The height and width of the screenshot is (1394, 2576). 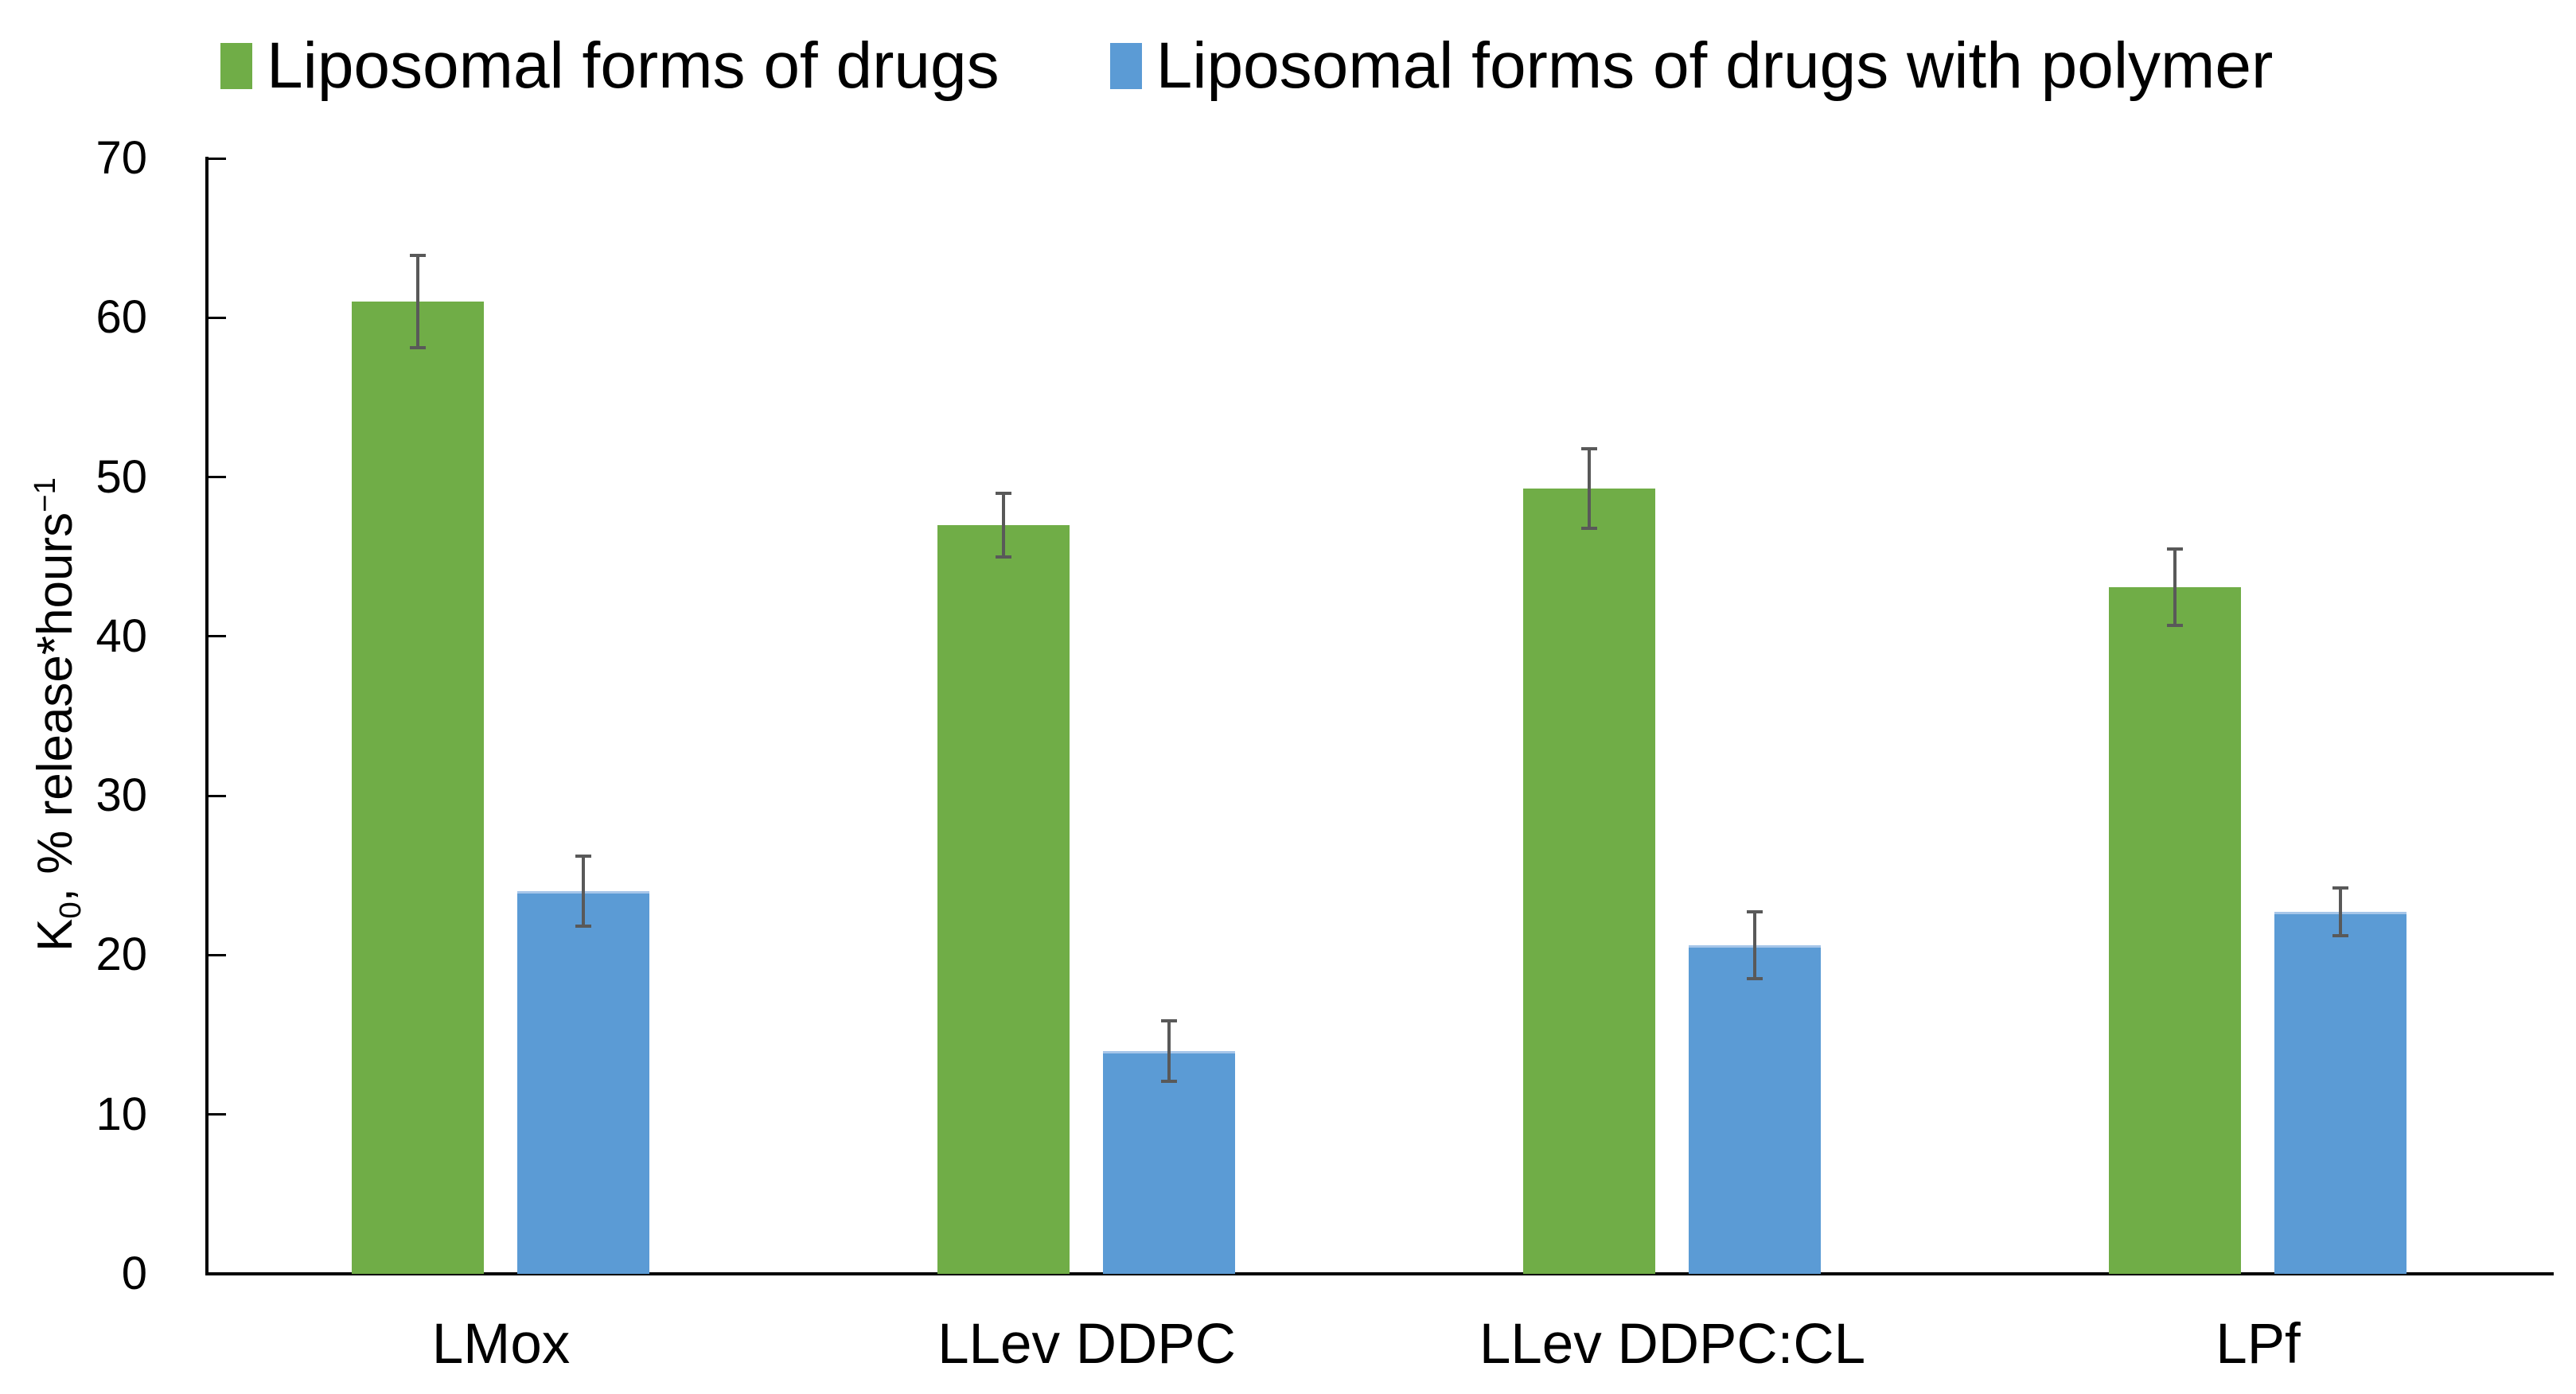 I want to click on y-tick-label: 50, so click(x=121, y=476).